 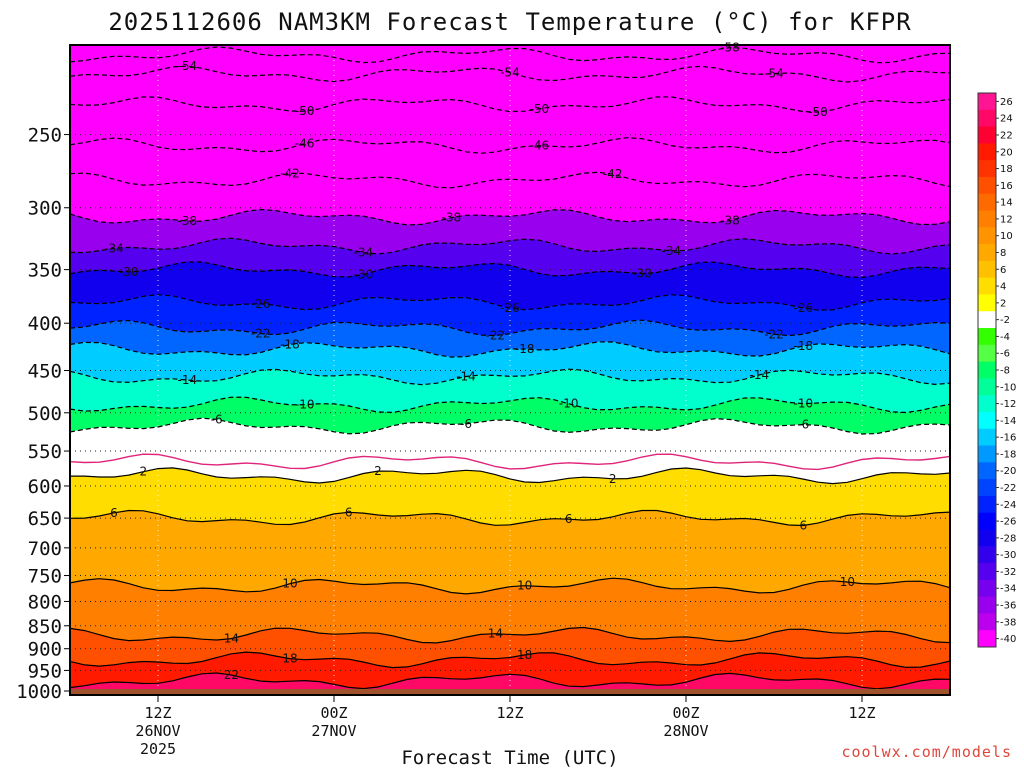 What do you see at coordinates (1005, 320) in the screenshot?
I see `colorbar-label: -2` at bounding box center [1005, 320].